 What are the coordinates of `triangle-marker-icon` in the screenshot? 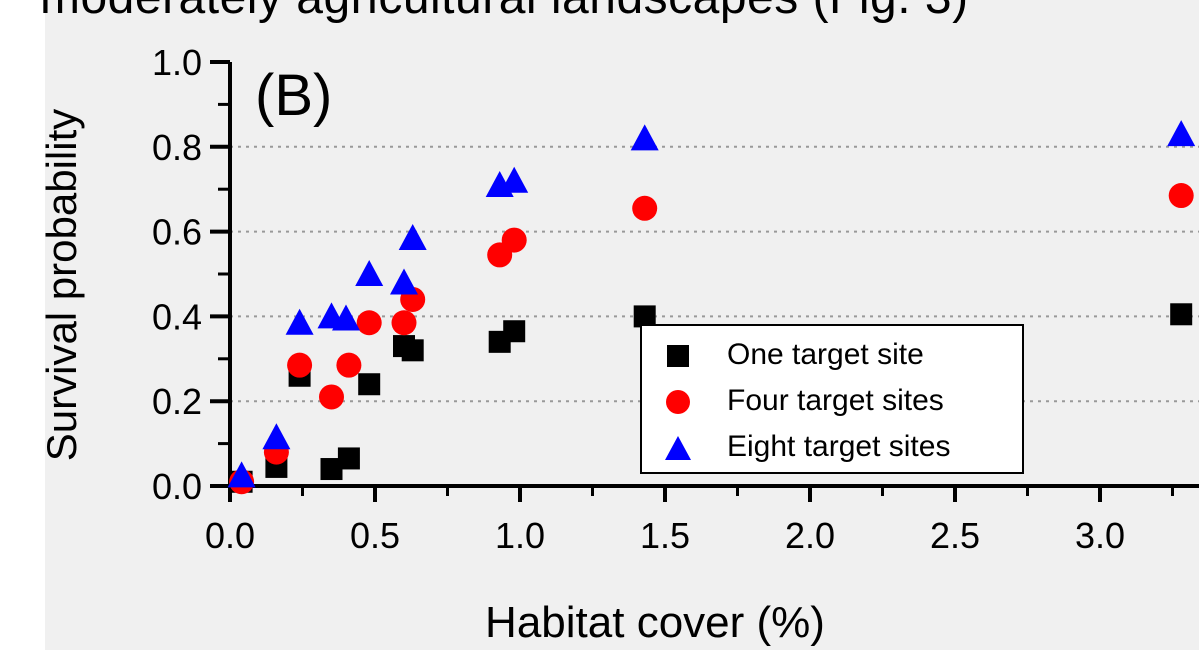 It's located at (678, 448).